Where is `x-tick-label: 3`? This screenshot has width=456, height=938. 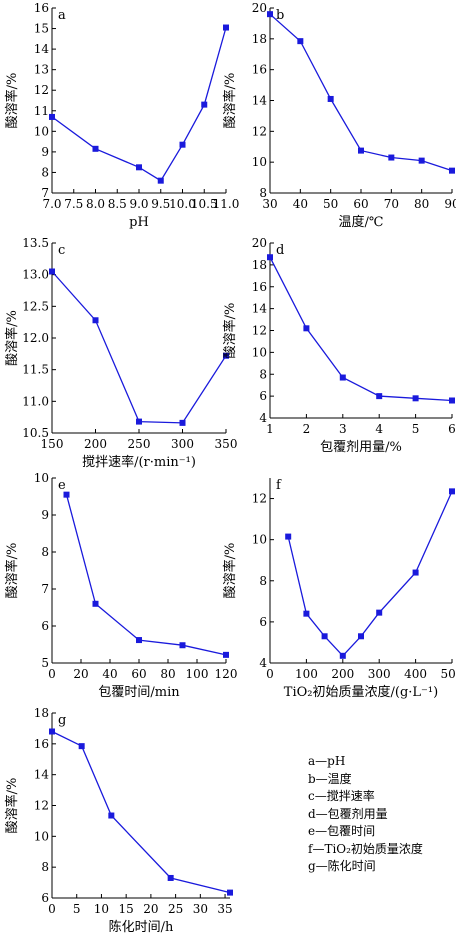
x-tick-label: 3 is located at coordinates (343, 429).